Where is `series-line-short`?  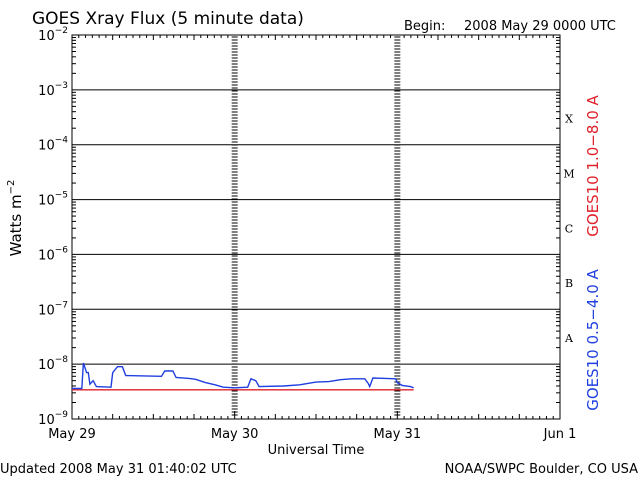 series-line-short is located at coordinates (243, 376).